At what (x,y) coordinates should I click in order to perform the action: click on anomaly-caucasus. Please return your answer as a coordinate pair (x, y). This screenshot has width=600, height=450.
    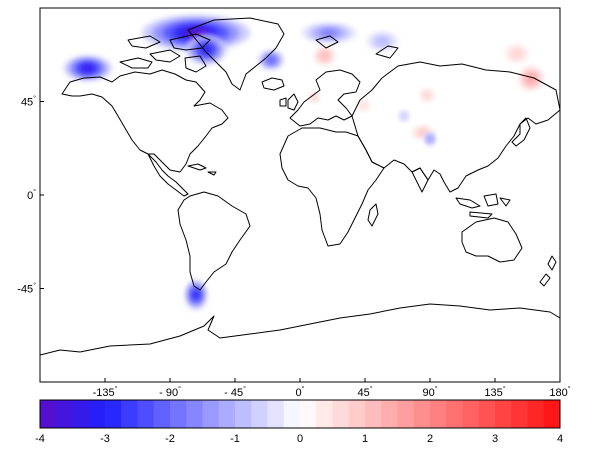
    Looking at the image, I should click on (363, 106).